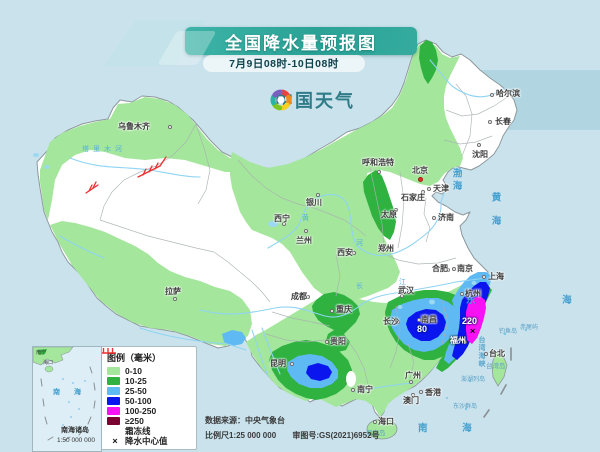 The image size is (600, 452). I want to click on city-label-taibei: 台北, so click(497, 353).